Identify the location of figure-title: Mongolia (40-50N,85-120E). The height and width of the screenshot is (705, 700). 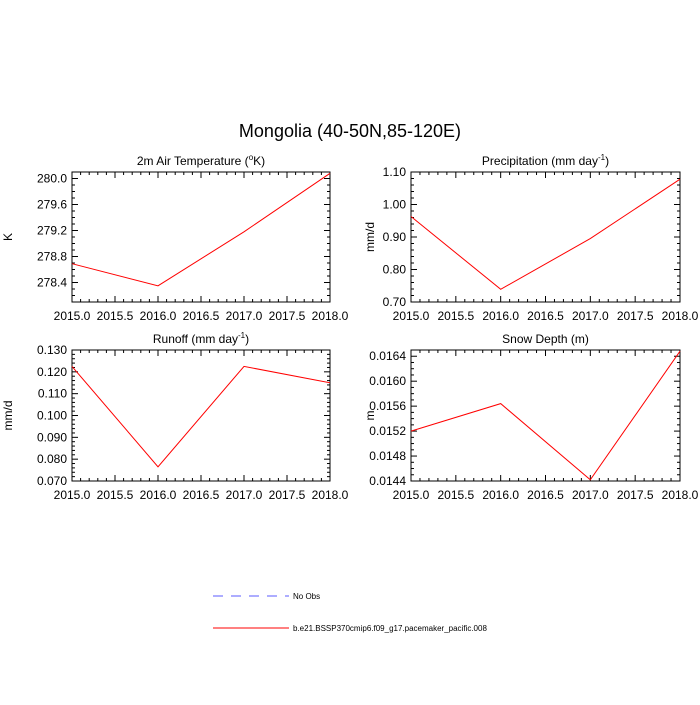
(350, 131).